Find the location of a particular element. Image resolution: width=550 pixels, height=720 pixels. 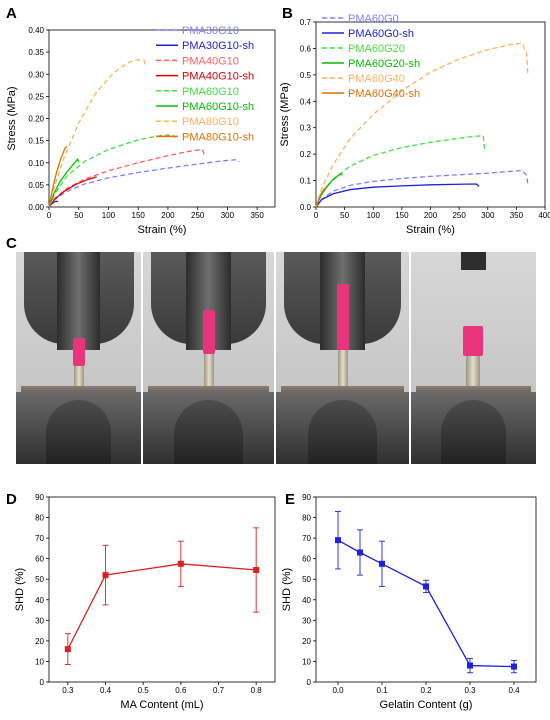

x-axis-label: MA Content (mL) is located at coordinates (161, 705).